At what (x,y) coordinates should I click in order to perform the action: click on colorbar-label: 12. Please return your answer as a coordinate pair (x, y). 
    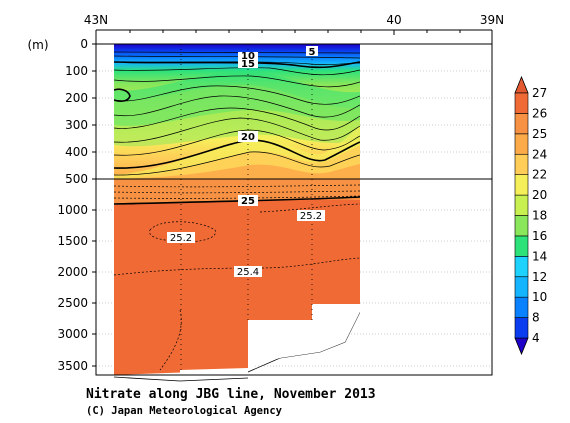
    Looking at the image, I should click on (539, 277).